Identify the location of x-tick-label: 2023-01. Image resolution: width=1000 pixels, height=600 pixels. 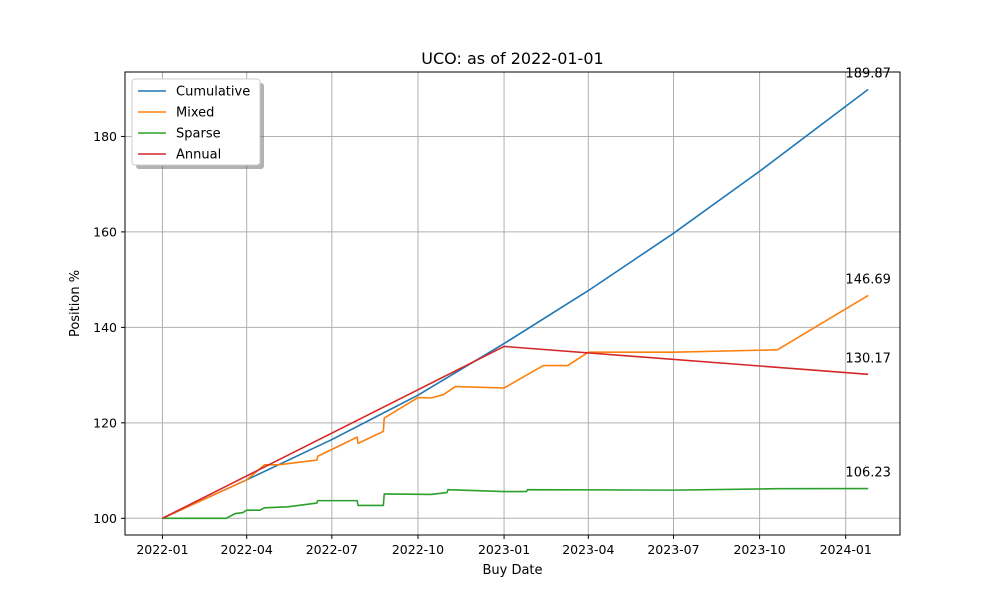
(504, 549).